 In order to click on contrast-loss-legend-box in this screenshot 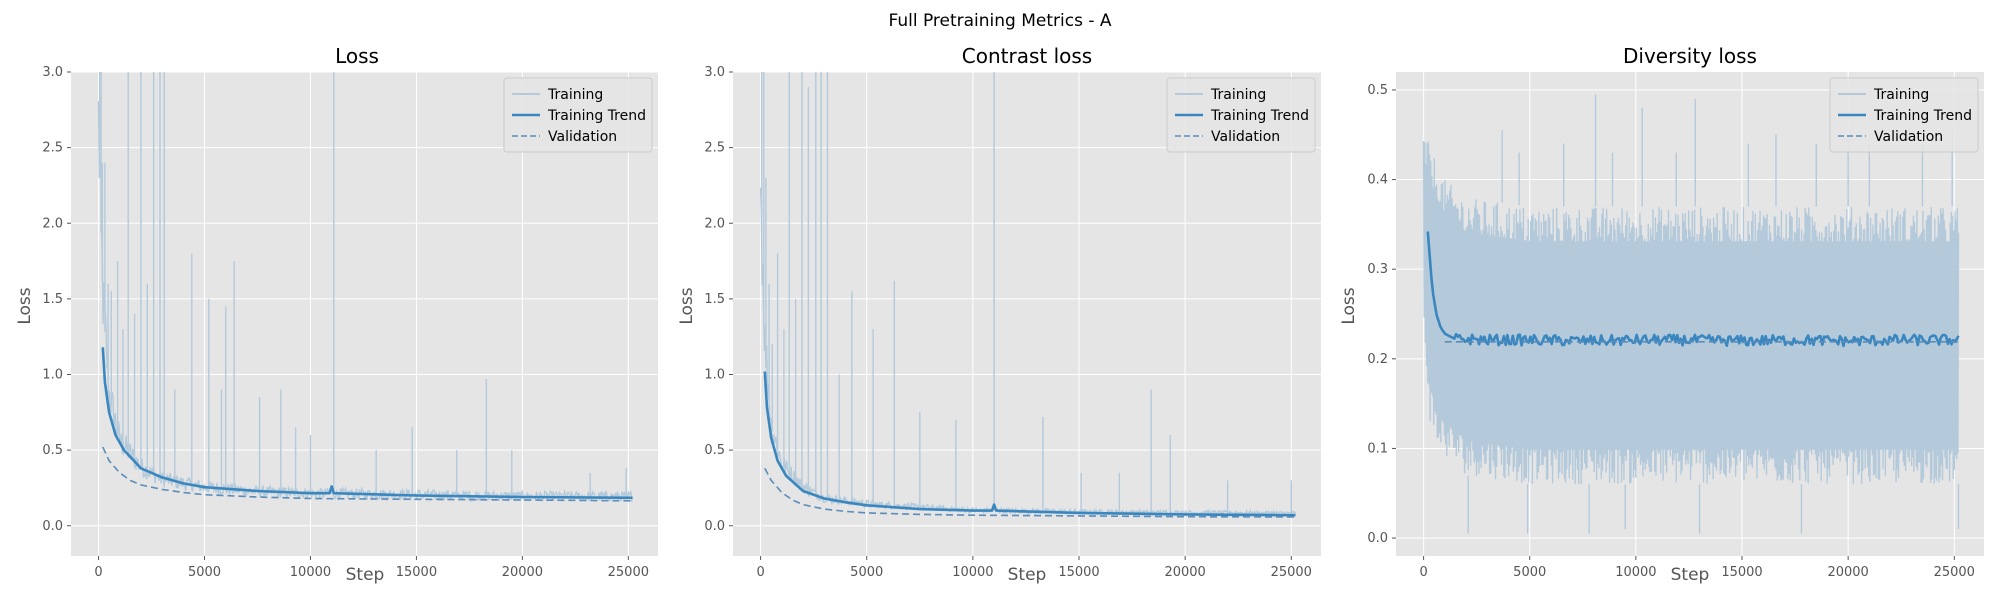, I will do `click(1241, 115)`.